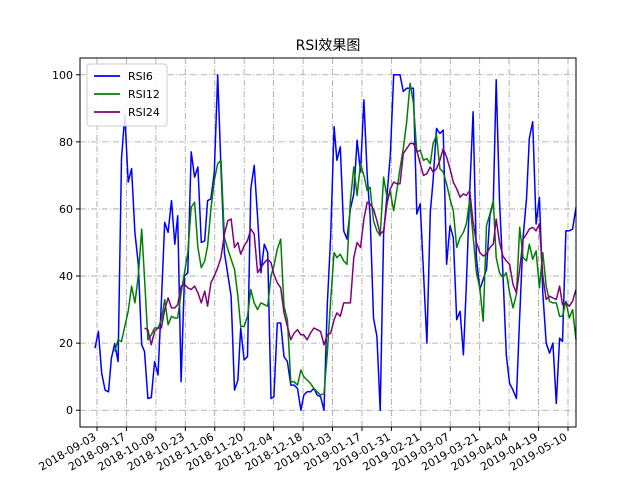  What do you see at coordinates (66, 209) in the screenshot?
I see `y-tick-label: 60` at bounding box center [66, 209].